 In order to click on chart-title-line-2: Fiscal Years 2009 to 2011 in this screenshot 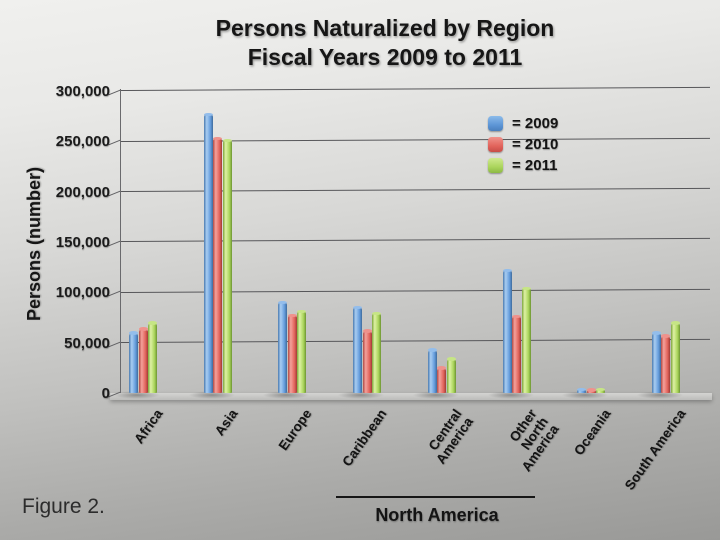, I will do `click(385, 57)`.